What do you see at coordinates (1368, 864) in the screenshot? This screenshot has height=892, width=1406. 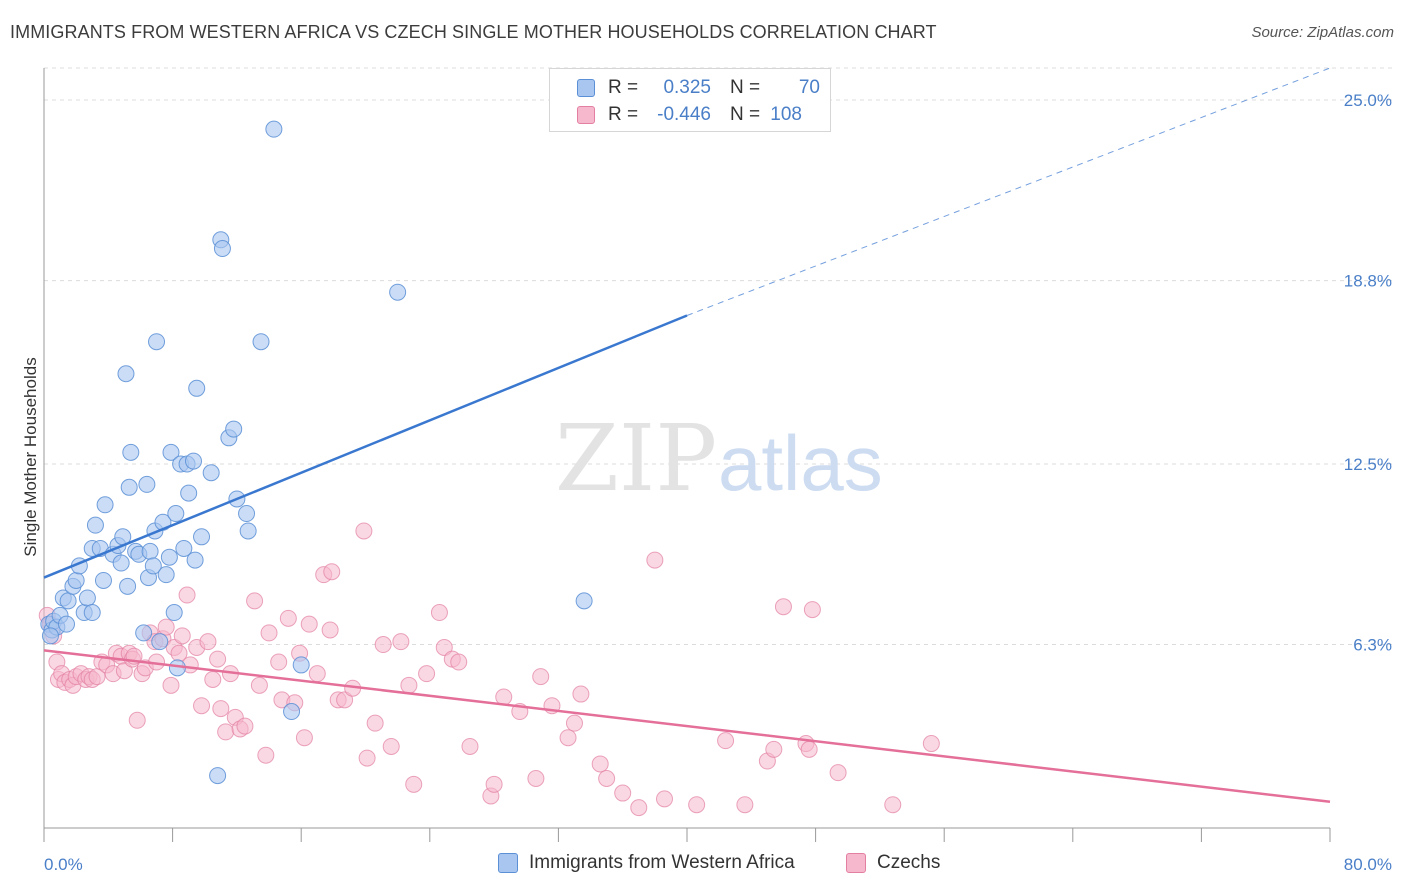 I see `x-tick-label: 80.0%` at bounding box center [1368, 864].